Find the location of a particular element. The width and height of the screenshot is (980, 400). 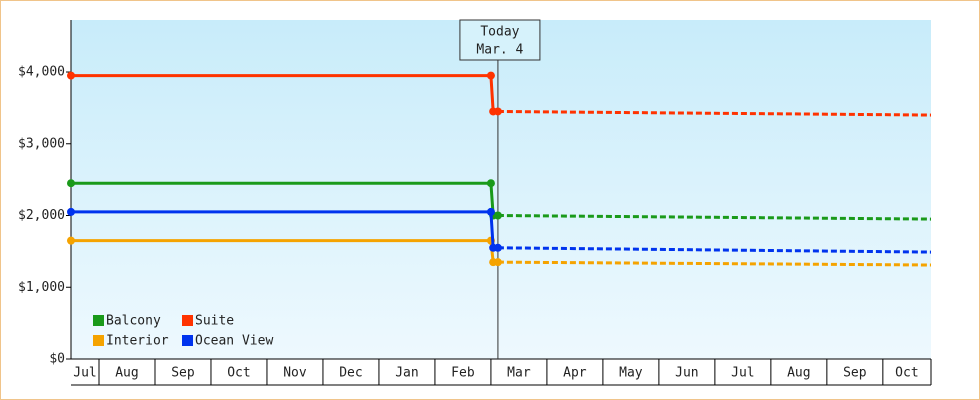

x-tick-label: Jun is located at coordinates (686, 373).